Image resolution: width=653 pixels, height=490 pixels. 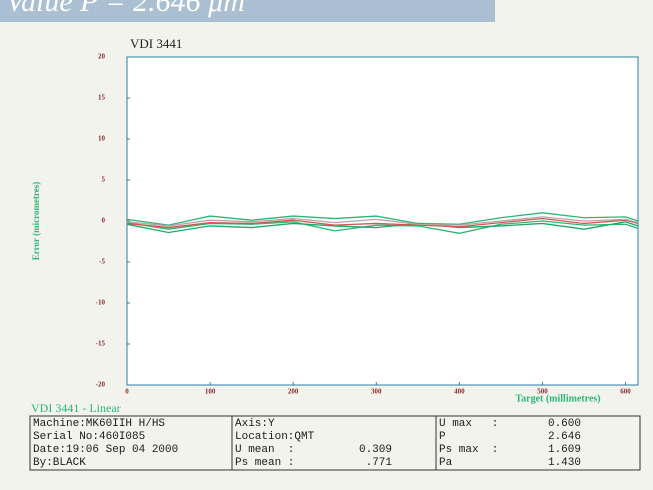 What do you see at coordinates (335, 443) in the screenshot?
I see `info-table` at bounding box center [335, 443].